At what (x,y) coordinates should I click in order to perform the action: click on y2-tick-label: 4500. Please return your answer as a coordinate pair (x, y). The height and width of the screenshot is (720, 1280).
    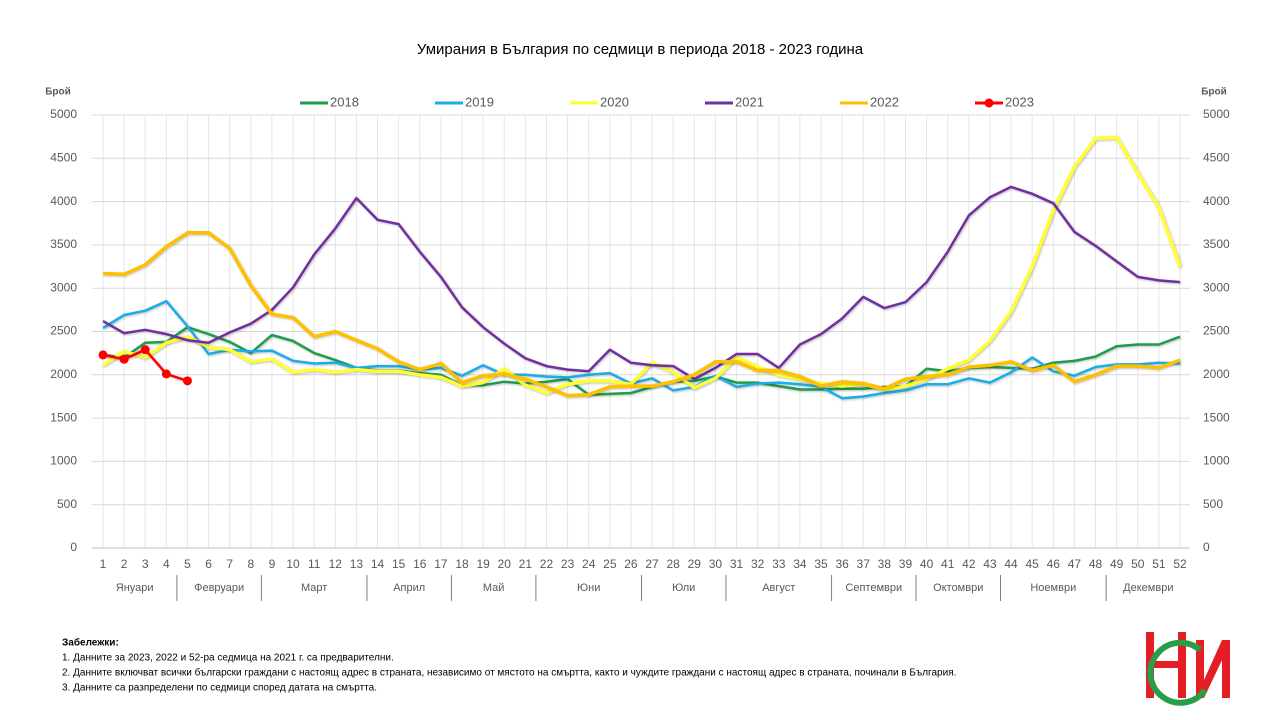
    Looking at the image, I should click on (1216, 157).